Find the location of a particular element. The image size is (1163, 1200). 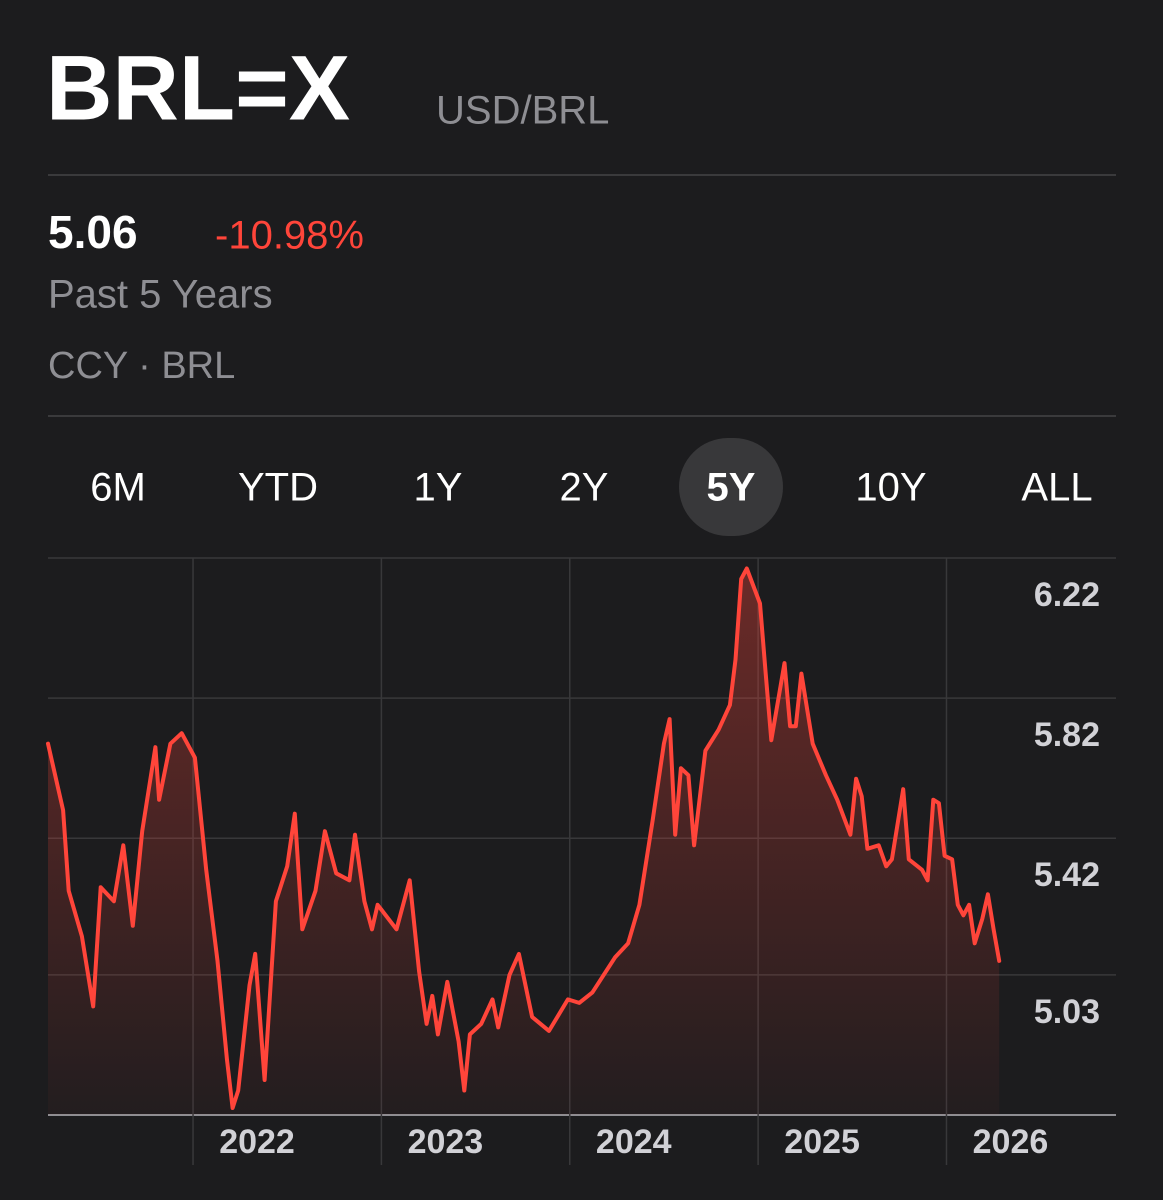

range-tab: 5Y is located at coordinates (731, 488).